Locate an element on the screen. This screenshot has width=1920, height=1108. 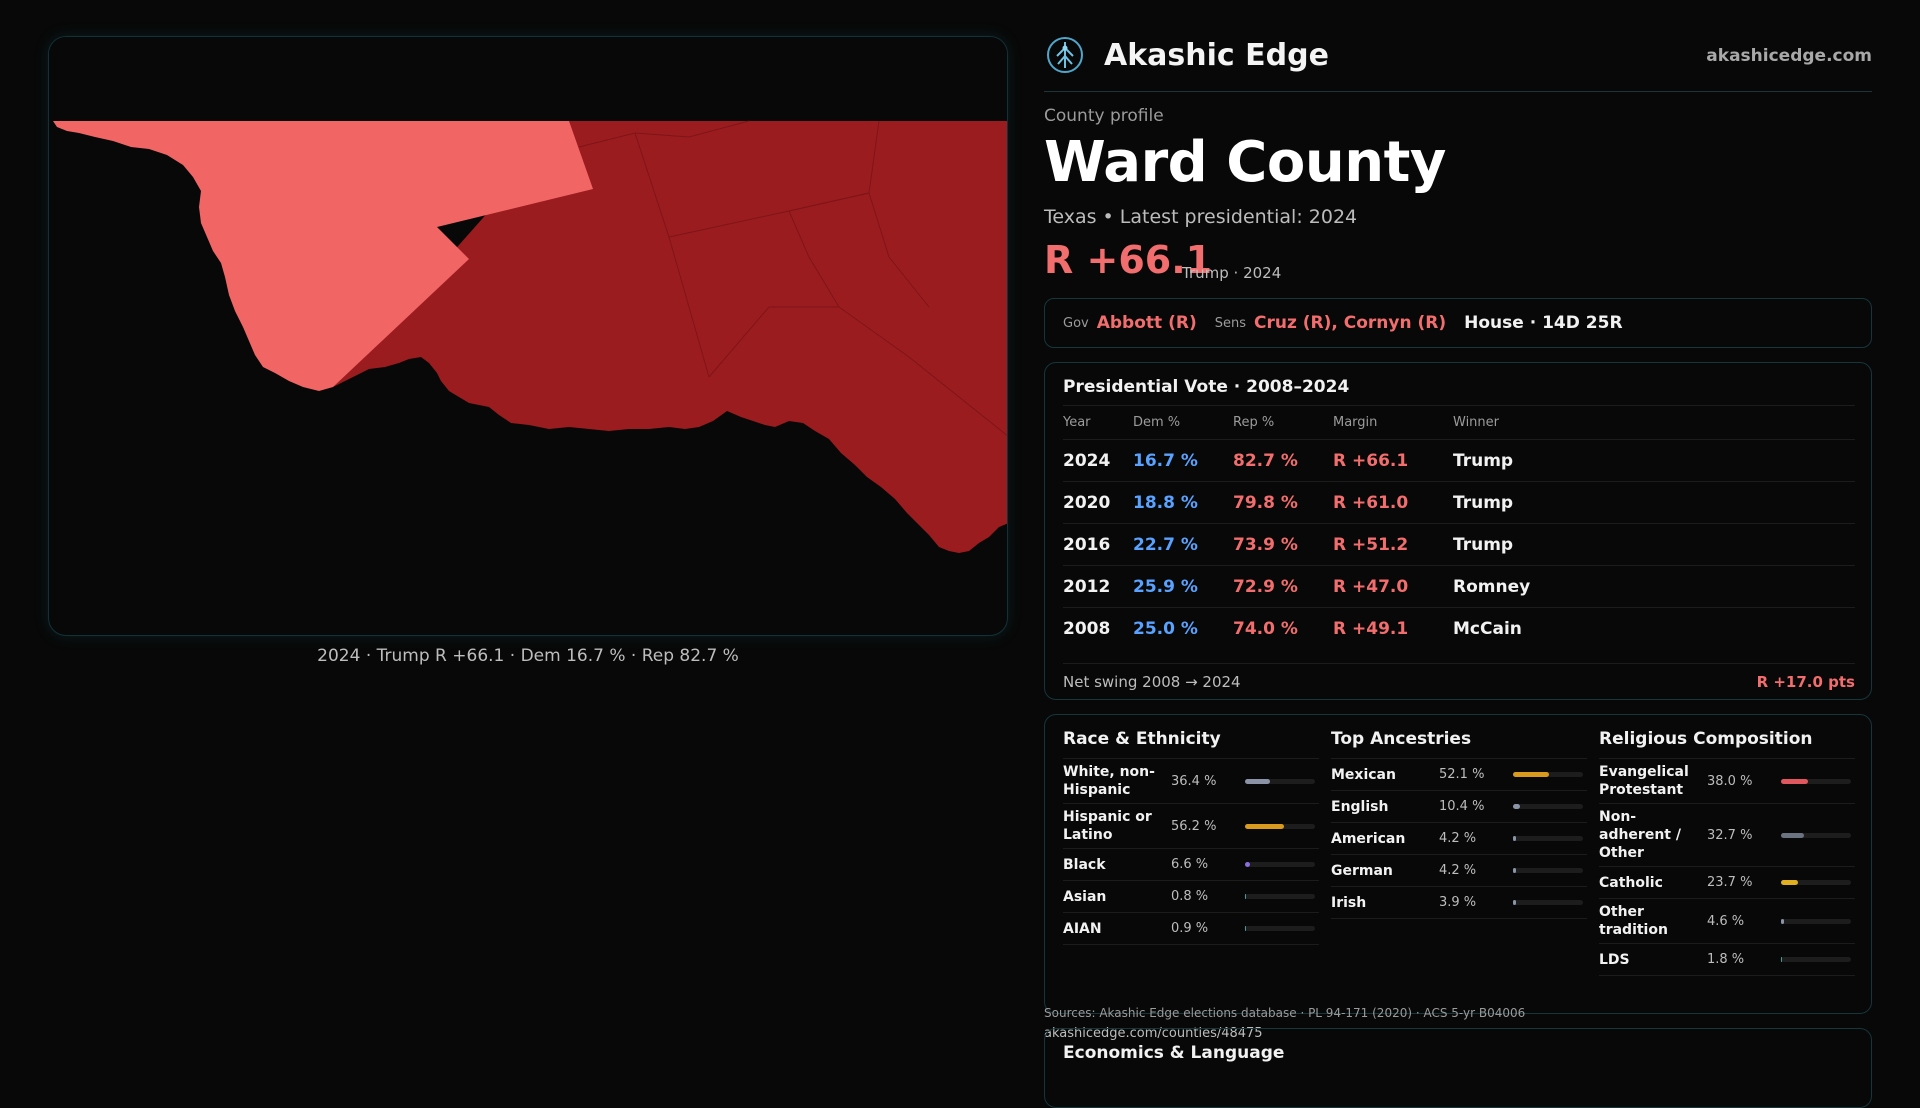
ancestry-label: Mexican is located at coordinates (1363, 774).